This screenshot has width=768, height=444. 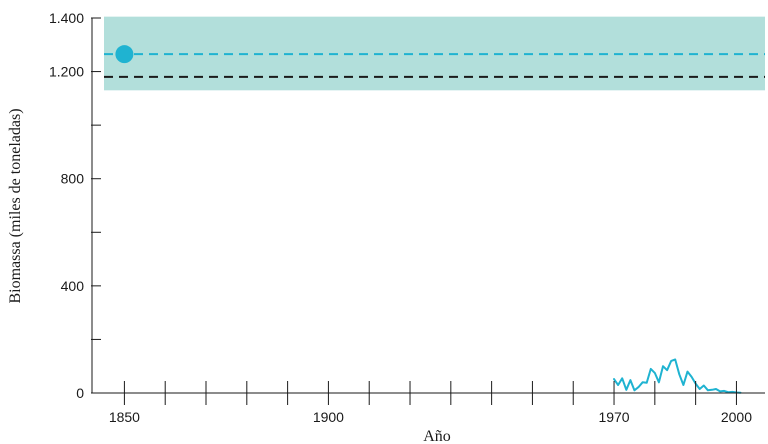 I want to click on y-tick-label-0: 0, so click(x=80, y=393).